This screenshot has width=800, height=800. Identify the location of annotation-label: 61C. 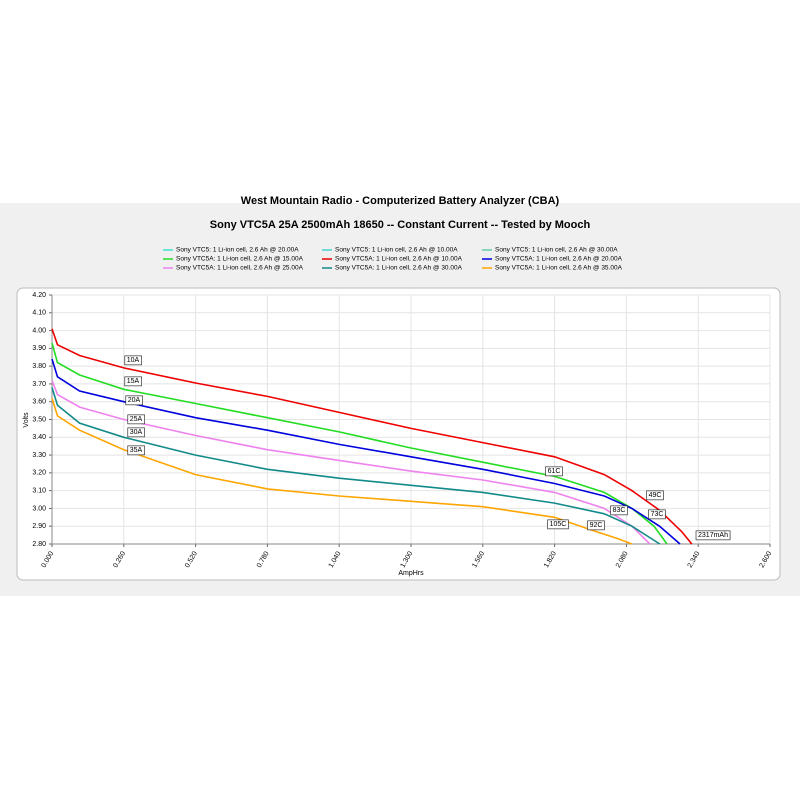
(554, 471).